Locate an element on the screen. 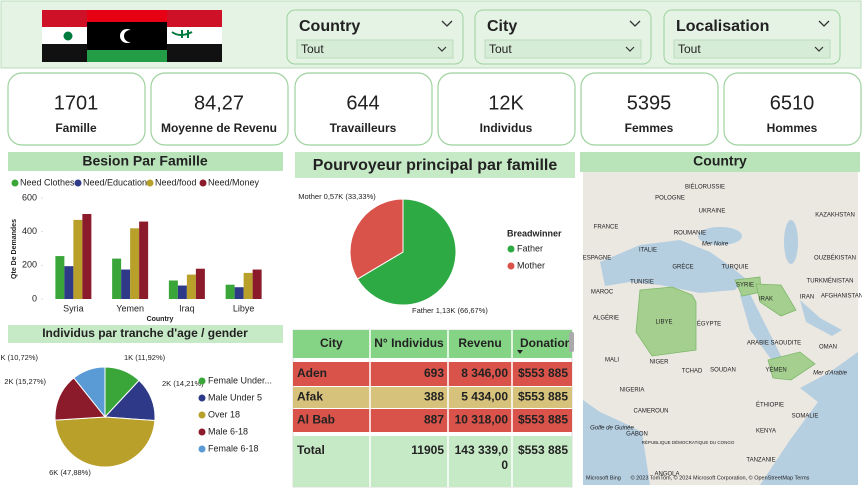 The height and width of the screenshot is (490, 862). legend-label: Mother is located at coordinates (531, 265).